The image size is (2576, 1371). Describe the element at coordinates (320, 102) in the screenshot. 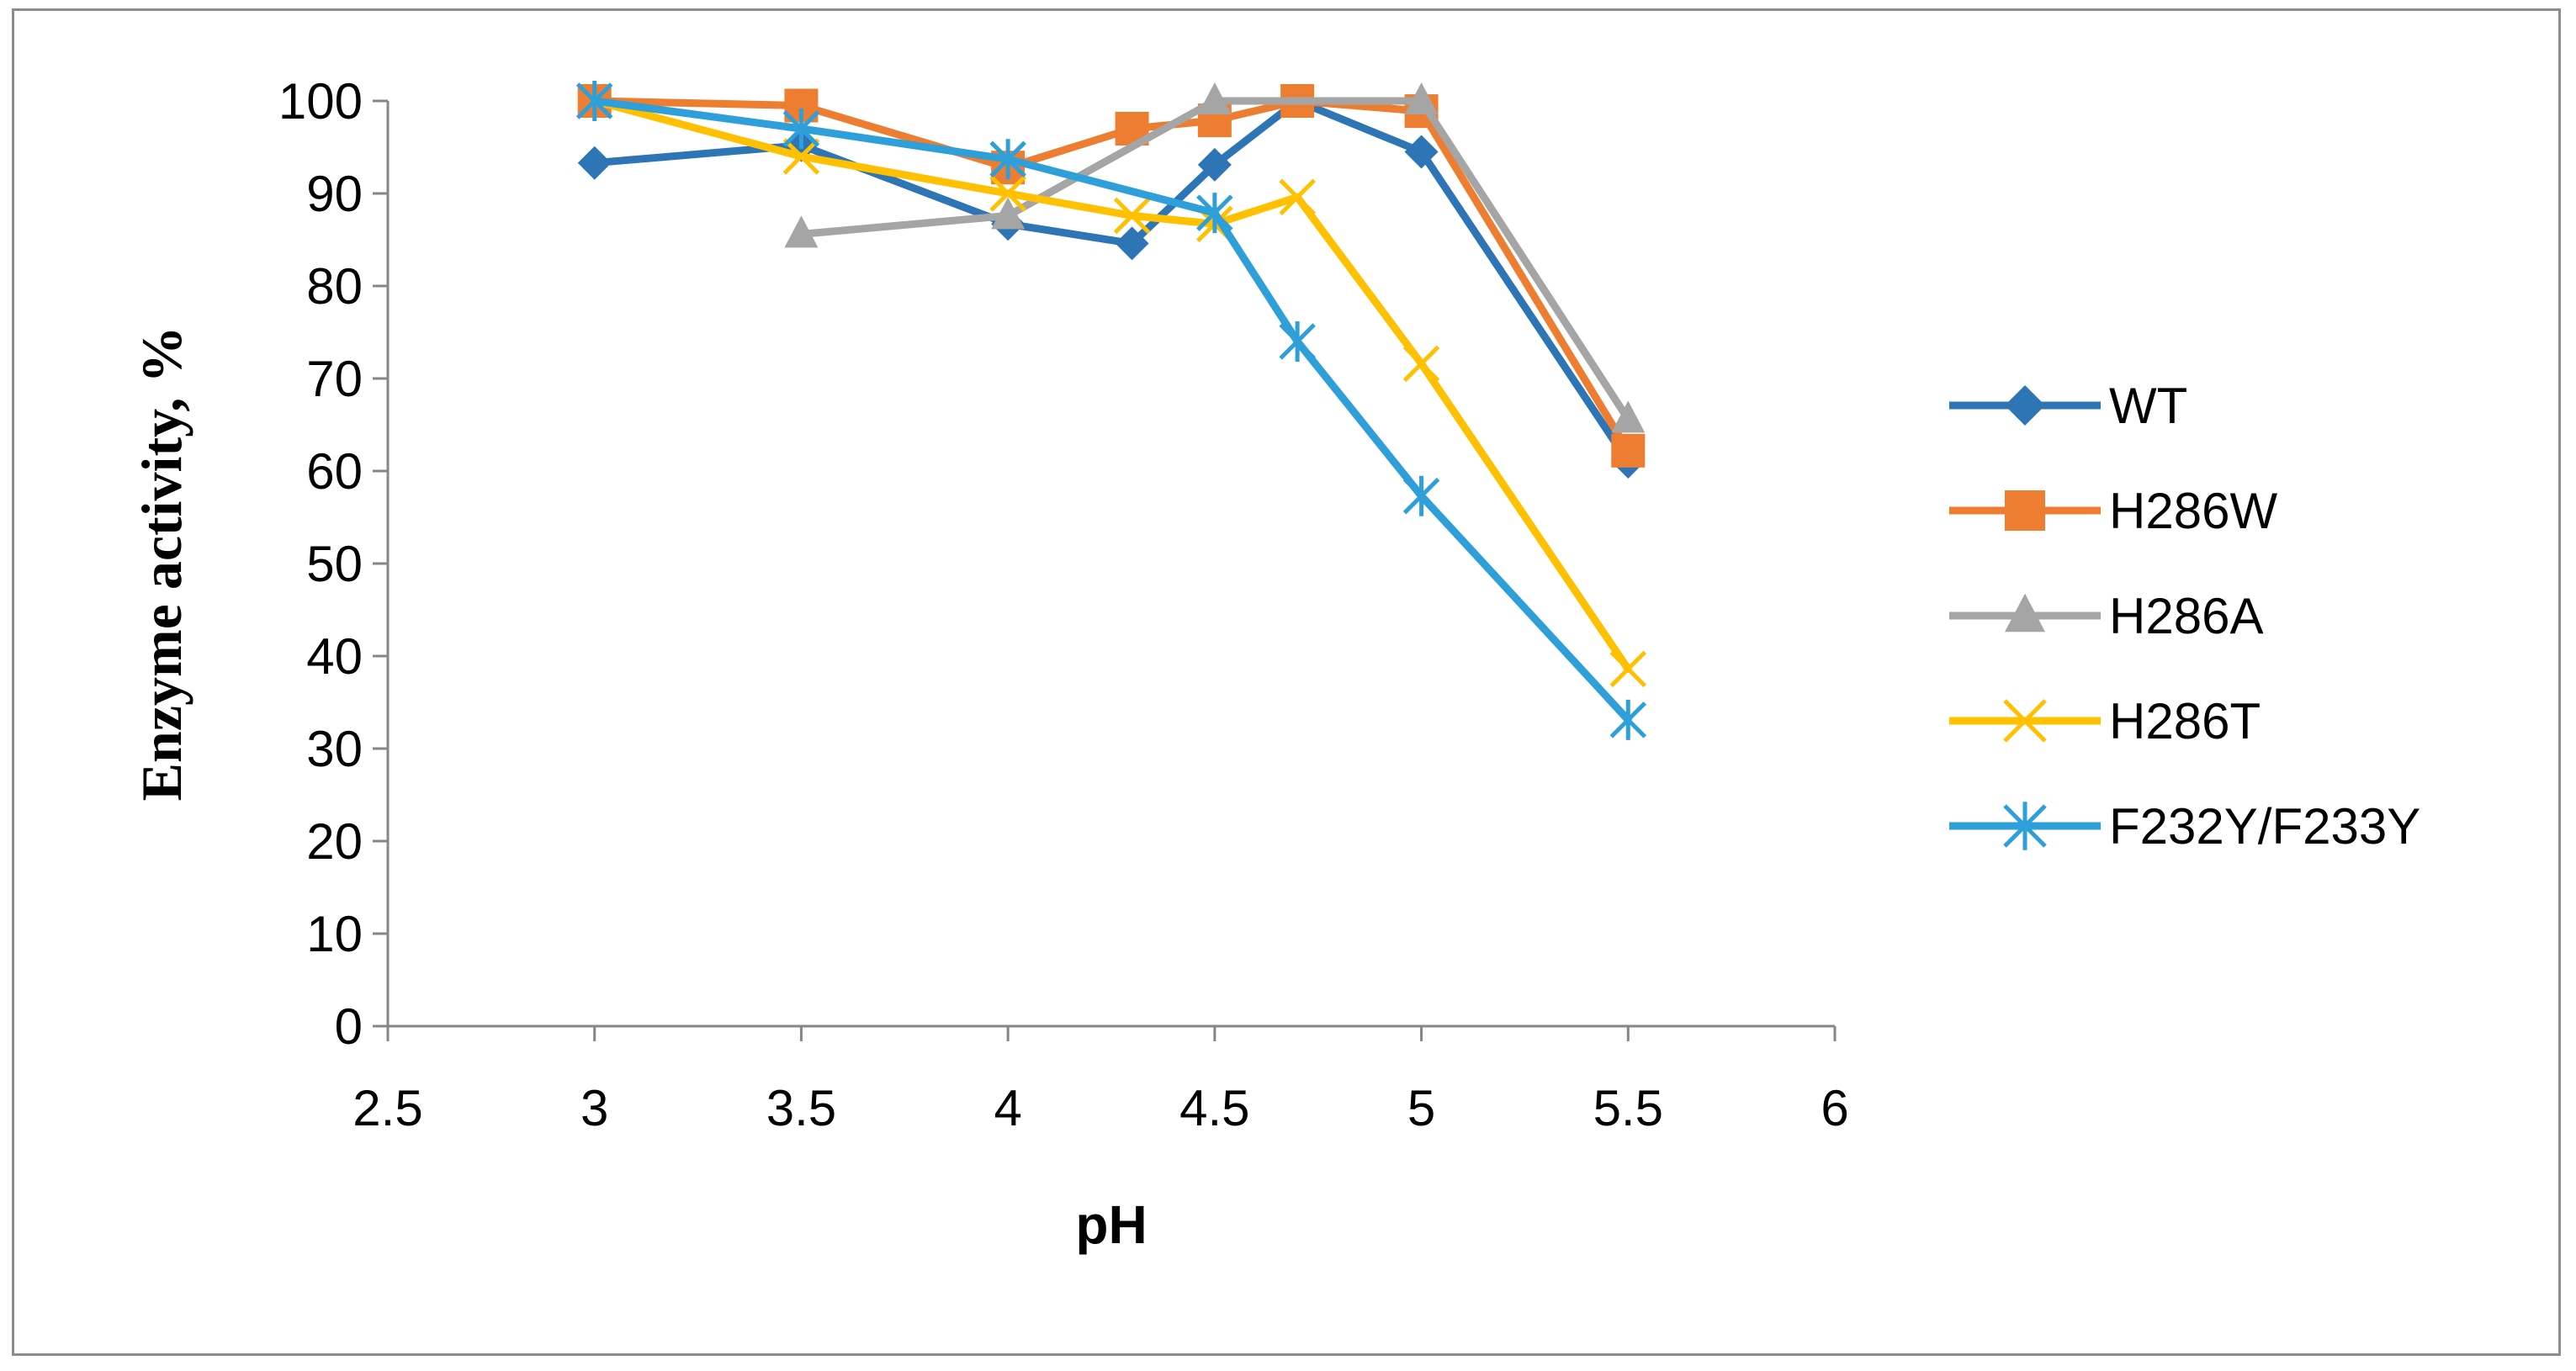

I see `y-tick-label: 100` at that location.